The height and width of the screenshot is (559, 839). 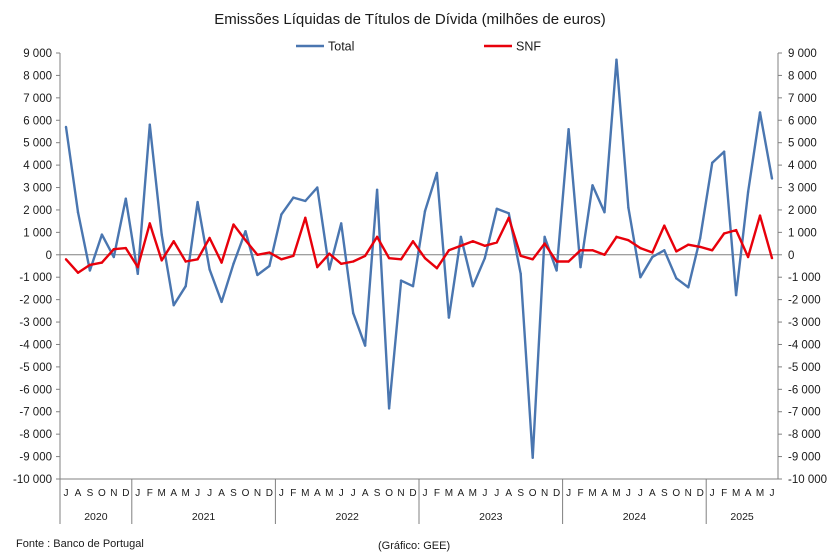 I want to click on y-tick-label-right: 8 000, so click(x=802, y=76).